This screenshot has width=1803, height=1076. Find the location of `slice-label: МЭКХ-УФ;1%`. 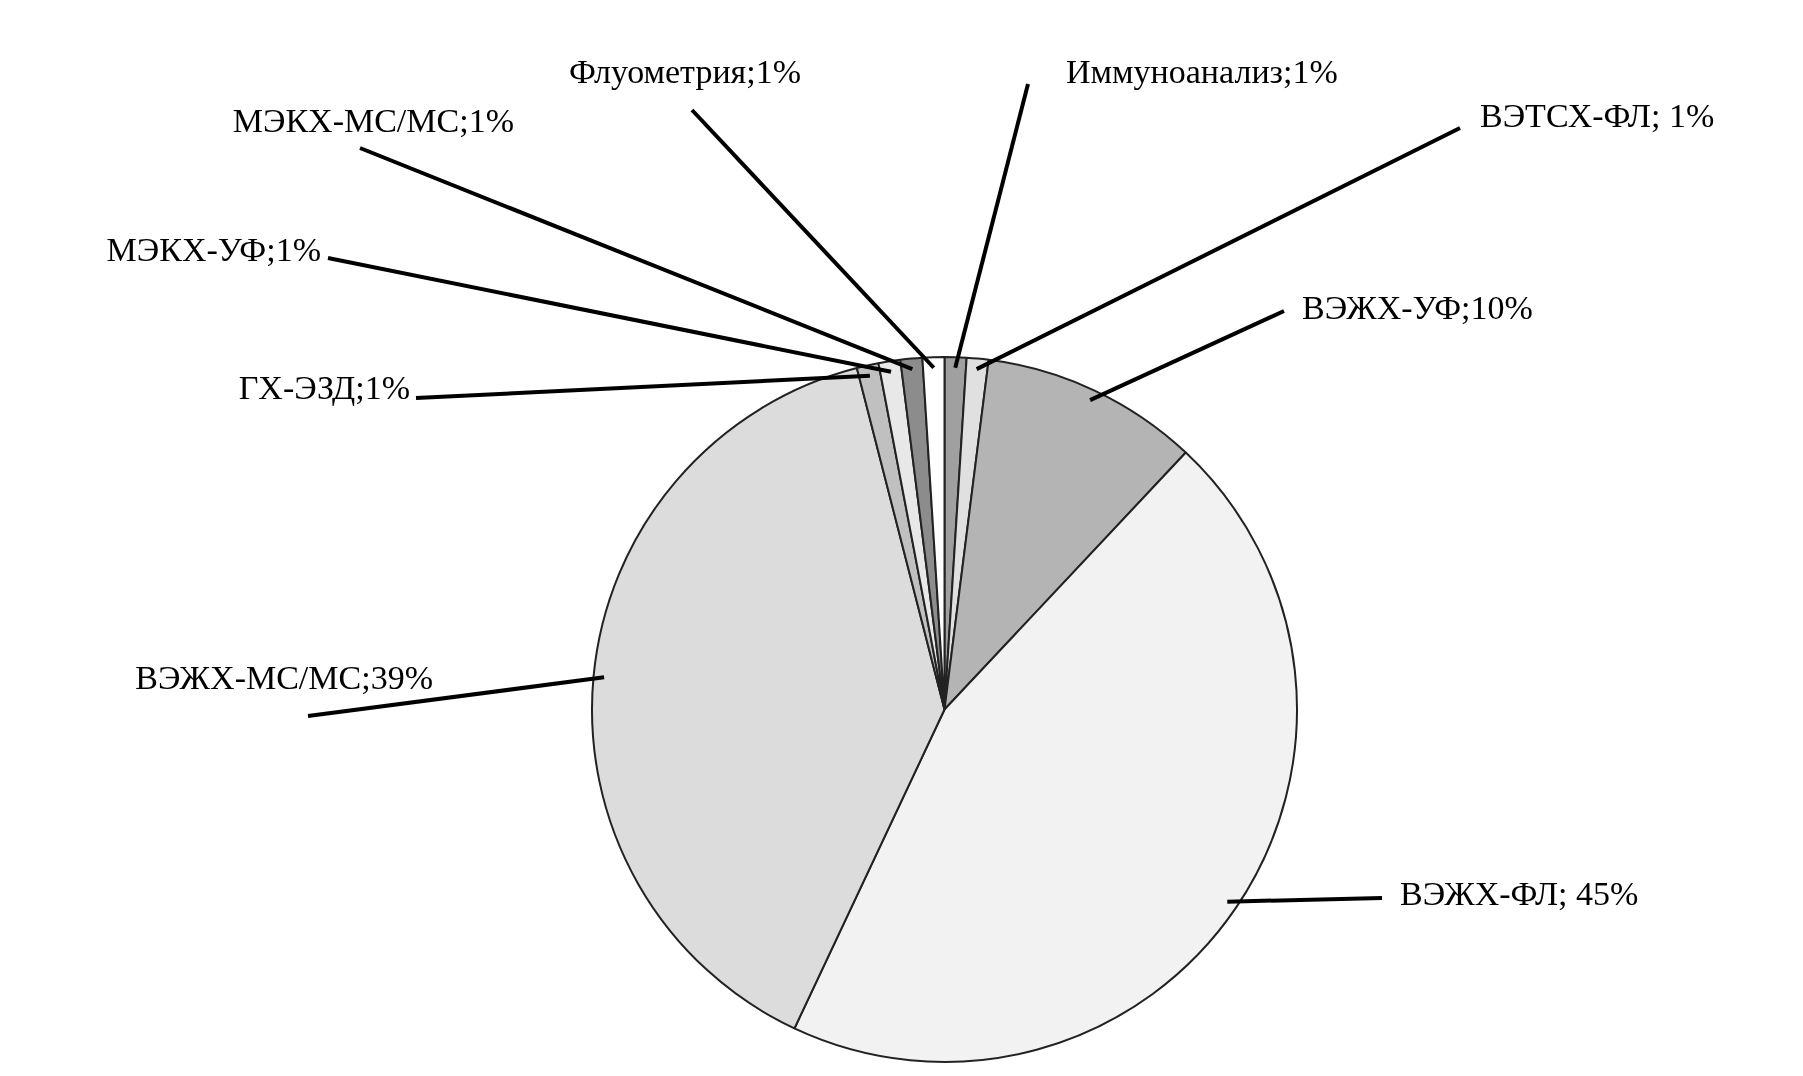

slice-label: МЭКХ-УФ;1% is located at coordinates (213, 249).